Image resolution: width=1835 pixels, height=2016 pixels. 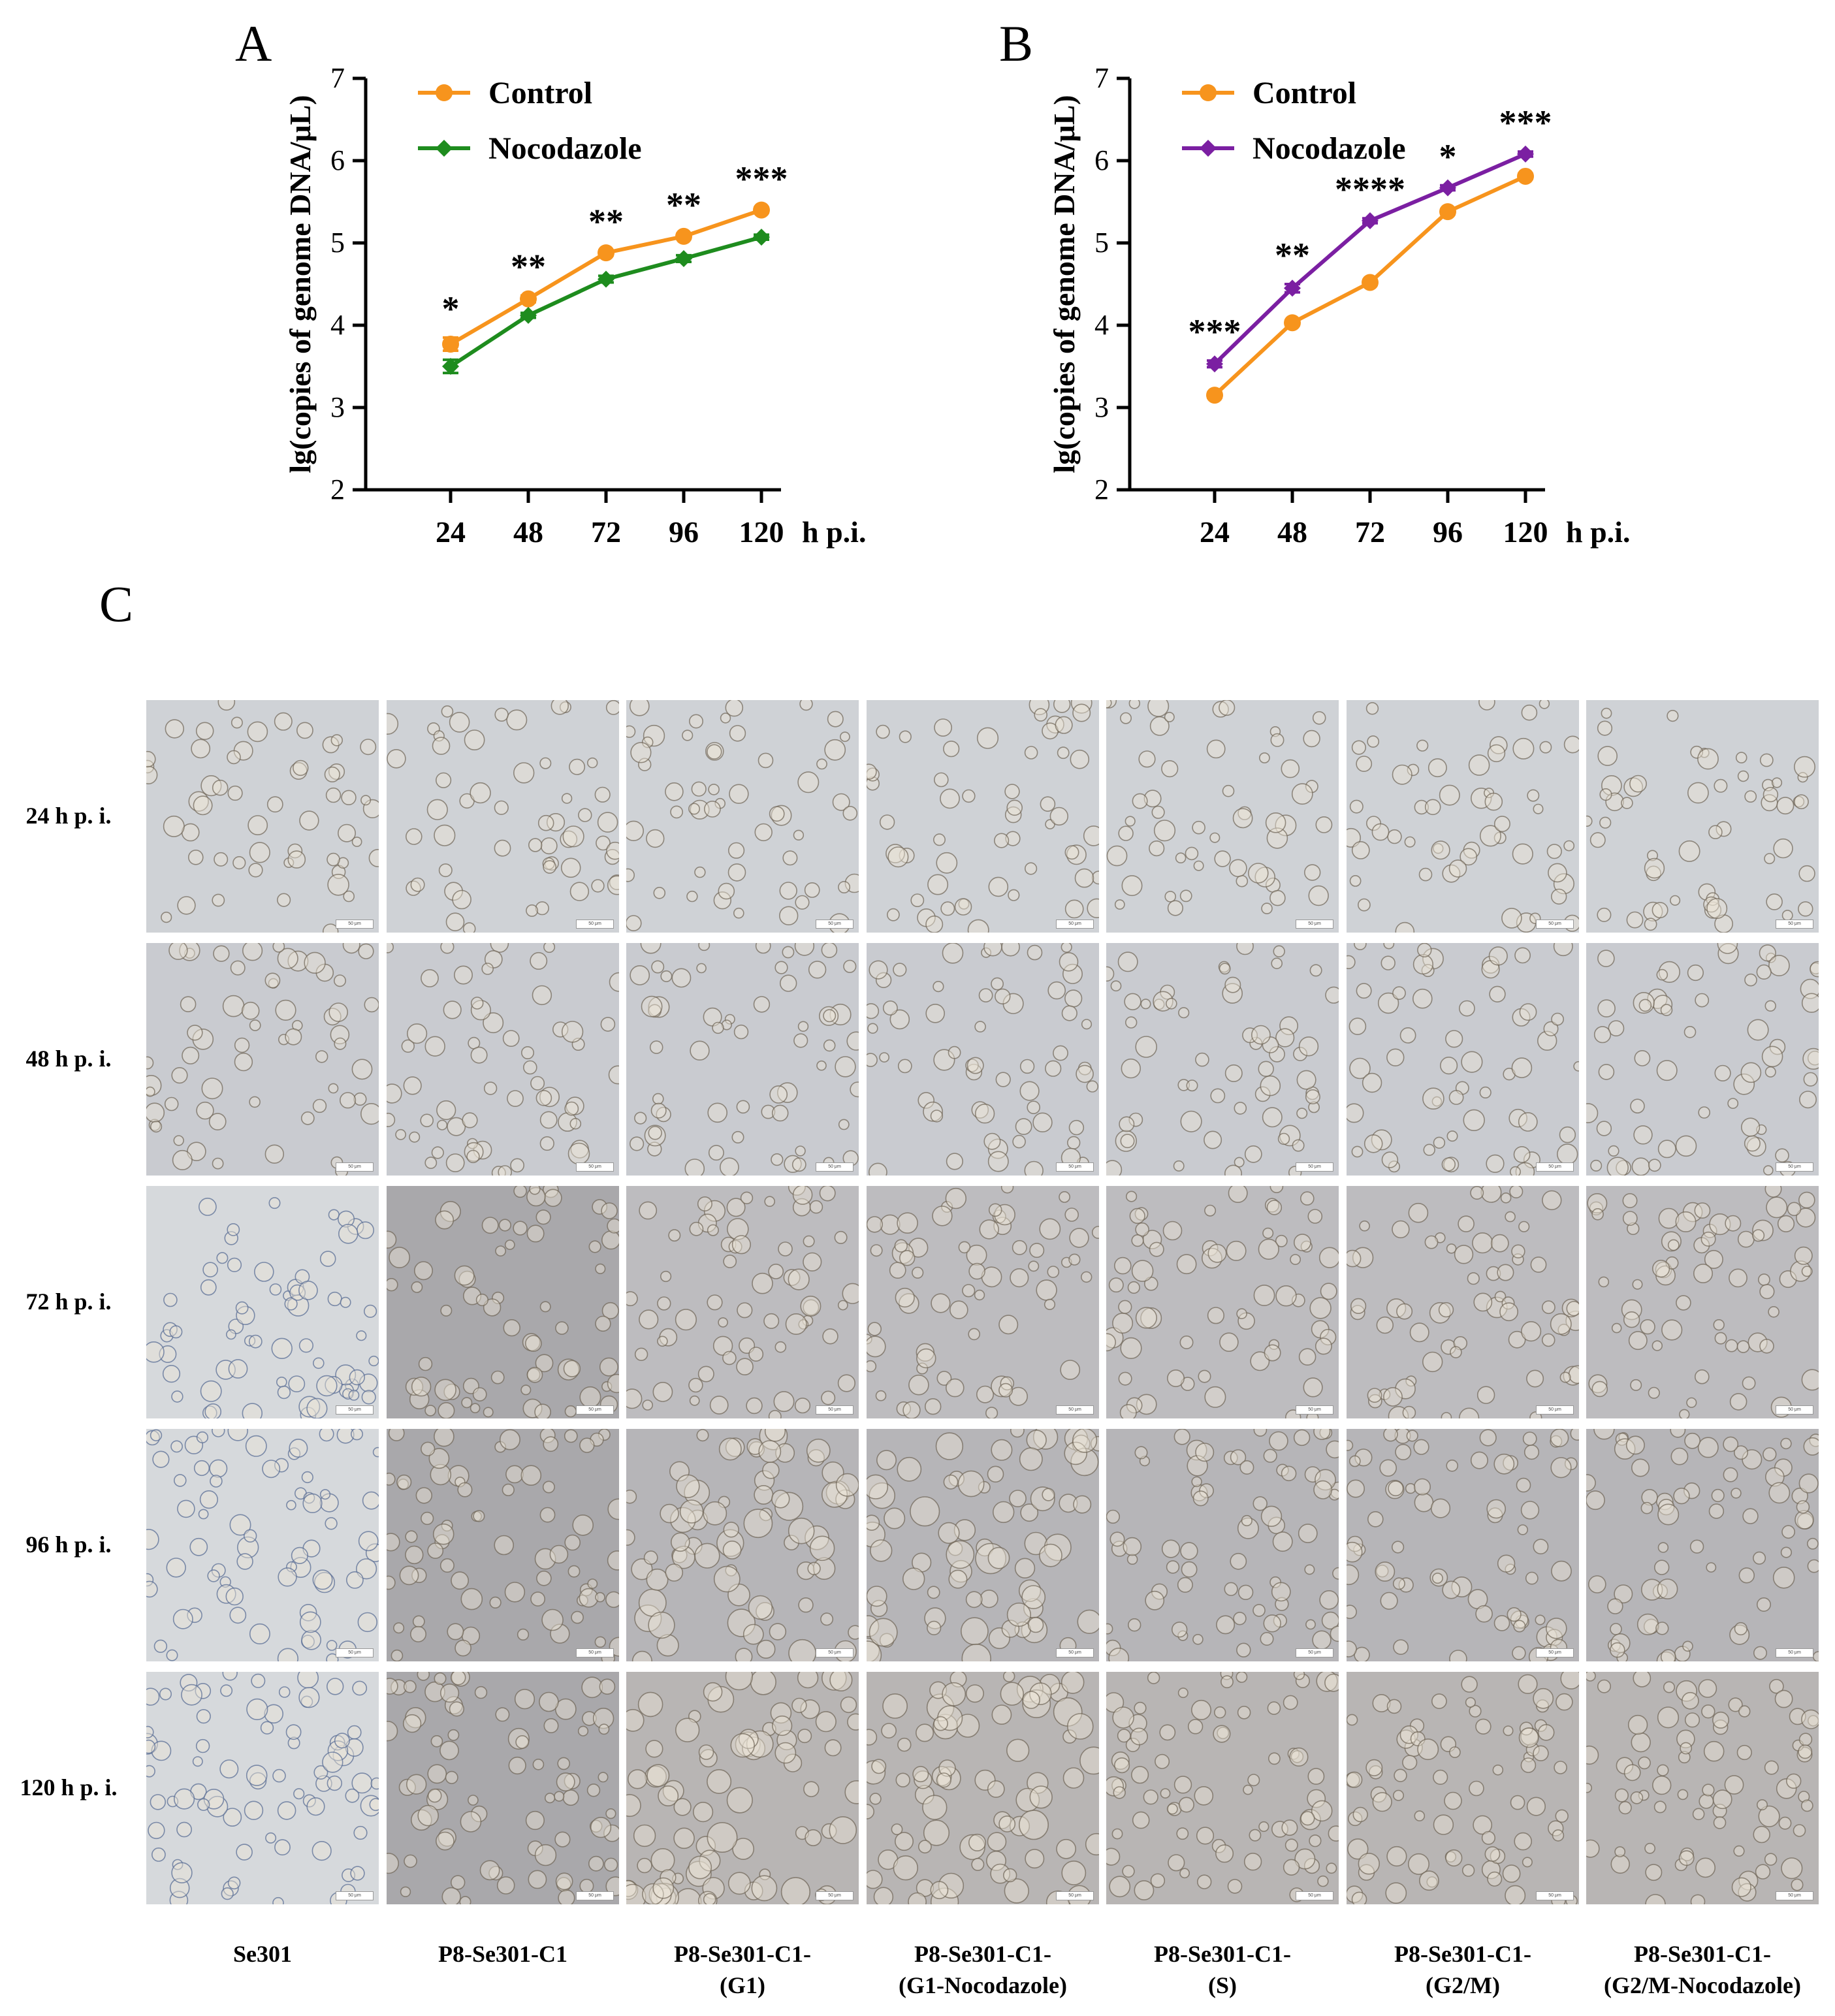 What do you see at coordinates (982, 1969) in the screenshot?
I see `column-label: P8-Se301-C1- (G1-Nocodazole)` at bounding box center [982, 1969].